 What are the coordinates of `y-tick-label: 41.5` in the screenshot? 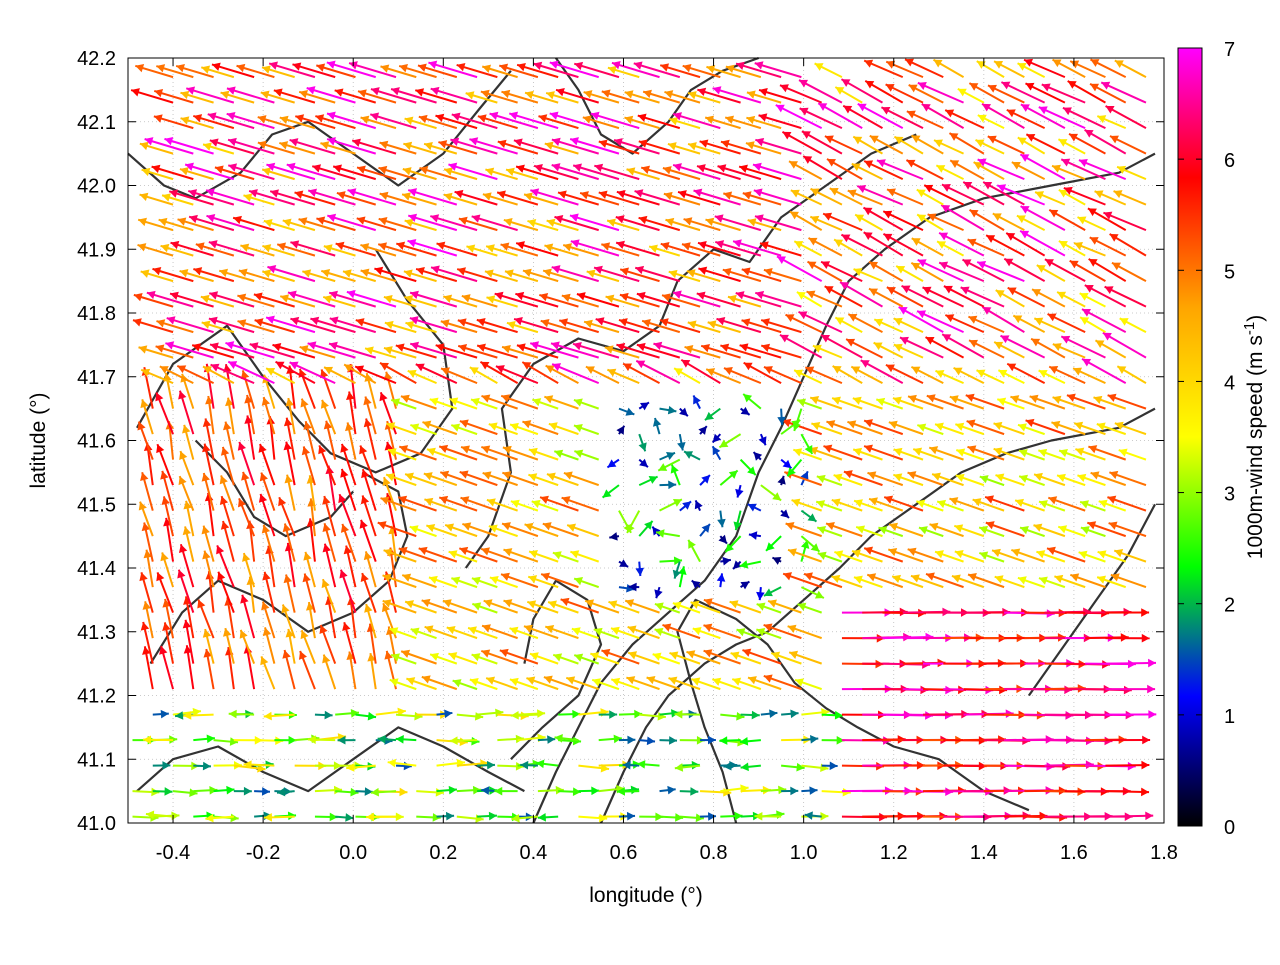 It's located at (96, 505).